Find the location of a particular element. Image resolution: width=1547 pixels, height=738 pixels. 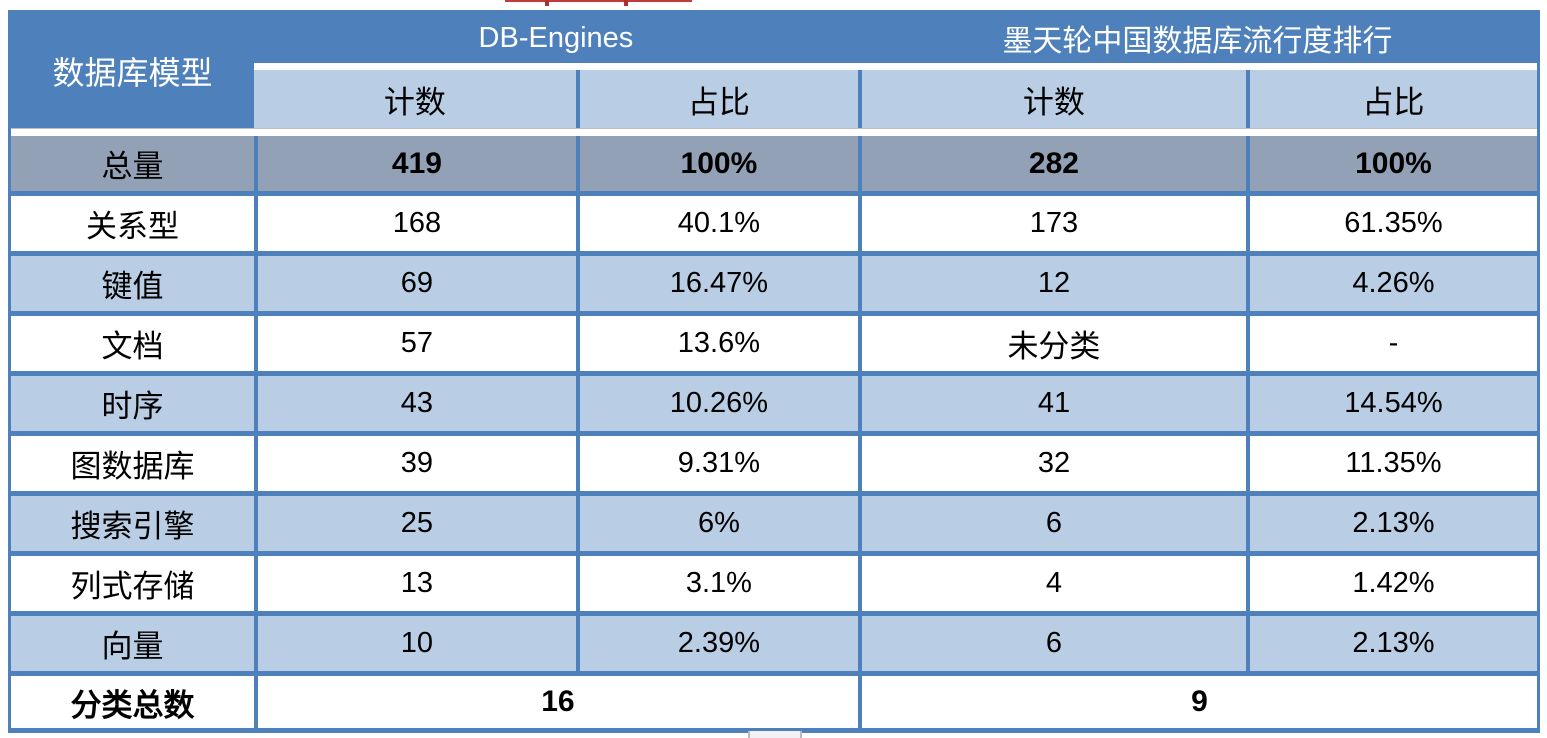

table-row: 图数据库 39 9.31% 32 11.35% is located at coordinates (774, 461).